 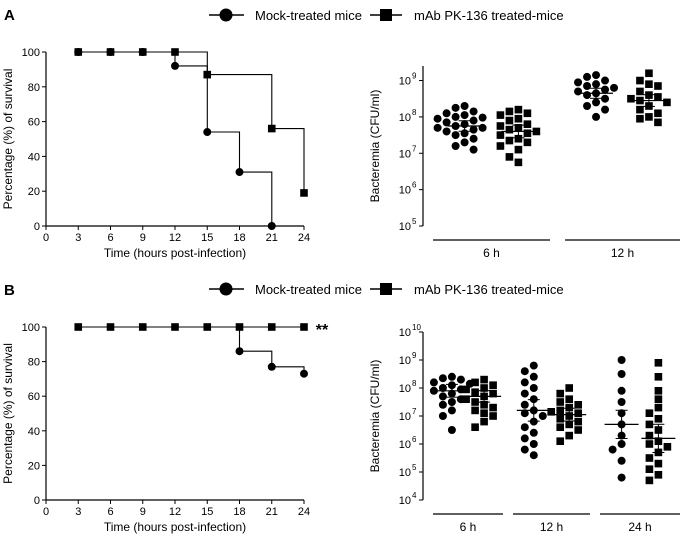 What do you see at coordinates (226, 289) in the screenshot?
I see `legend-mock-marker` at bounding box center [226, 289].